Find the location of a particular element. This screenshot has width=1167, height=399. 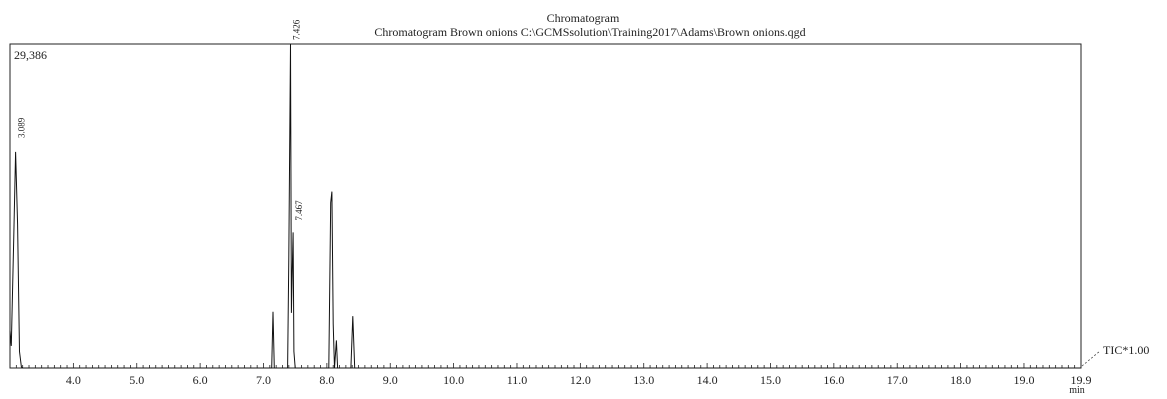

x-tick-label: 19.9 is located at coordinates (1081, 380).